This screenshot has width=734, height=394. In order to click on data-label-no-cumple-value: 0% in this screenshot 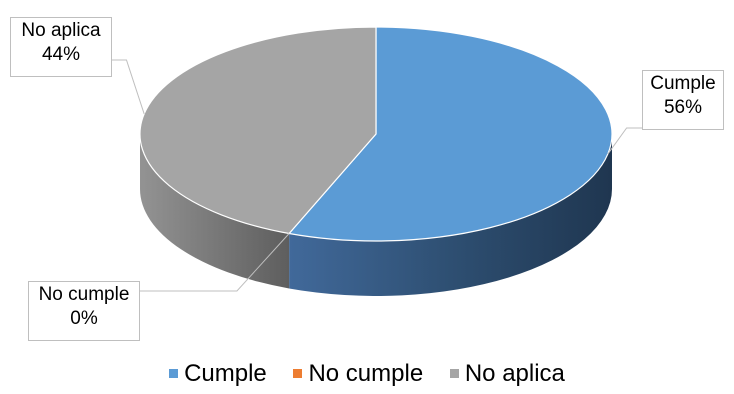, I will do `click(84, 318)`.